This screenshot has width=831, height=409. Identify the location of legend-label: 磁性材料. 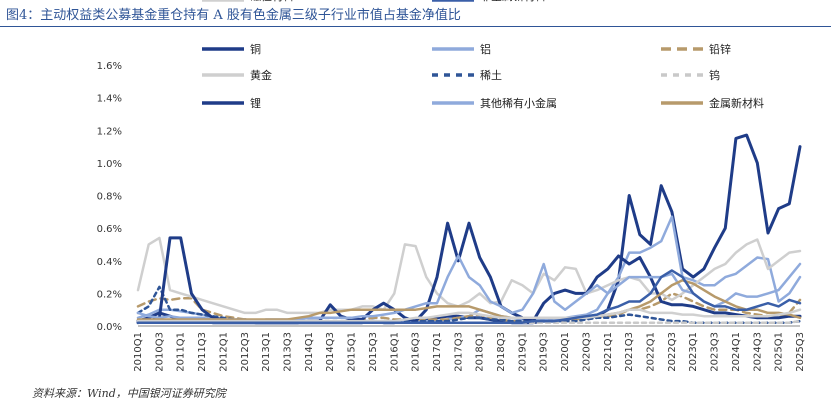
(272, 1).